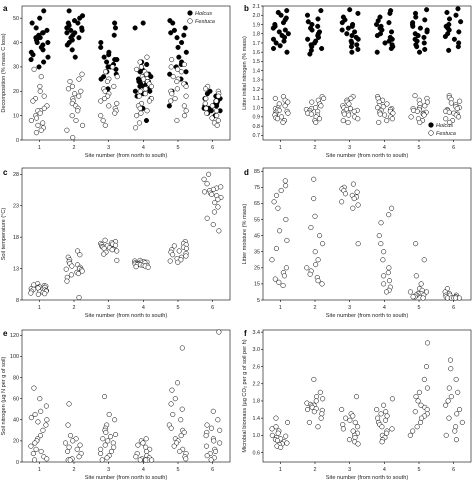 The width and height of the screenshot is (474, 482). Describe the element at coordinates (257, 90) in the screenshot. I see `y-tick-label: 1.2` at that location.